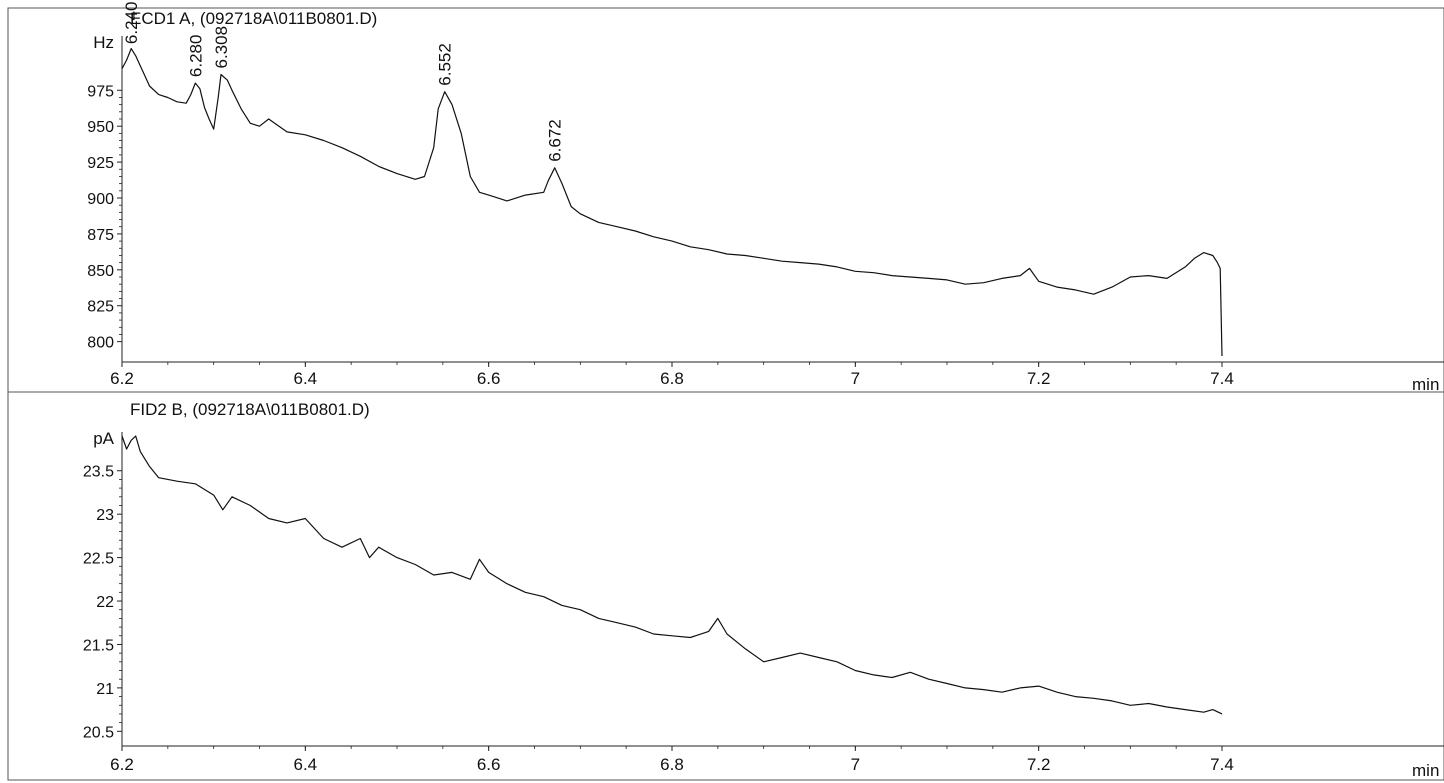  Describe the element at coordinates (131, 23) in the screenshot. I see `peak-label: 6.240` at that location.